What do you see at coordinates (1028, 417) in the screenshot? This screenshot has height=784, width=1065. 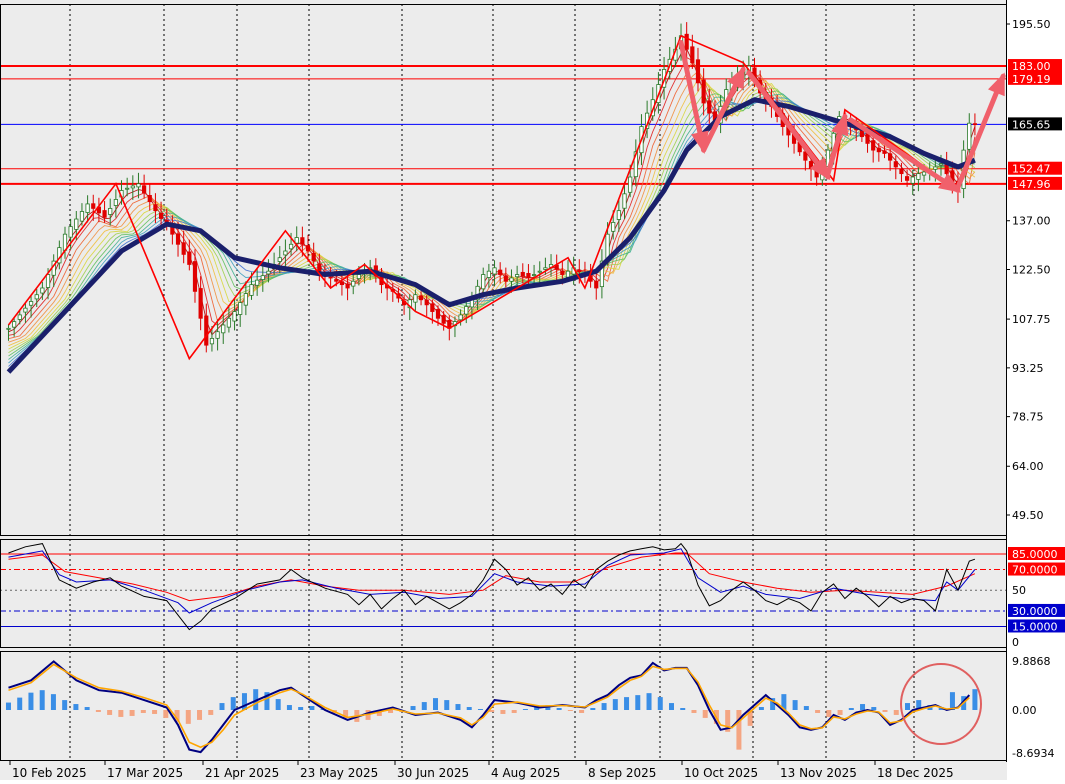 I see `price-tick-label: 78.75` at bounding box center [1028, 417].